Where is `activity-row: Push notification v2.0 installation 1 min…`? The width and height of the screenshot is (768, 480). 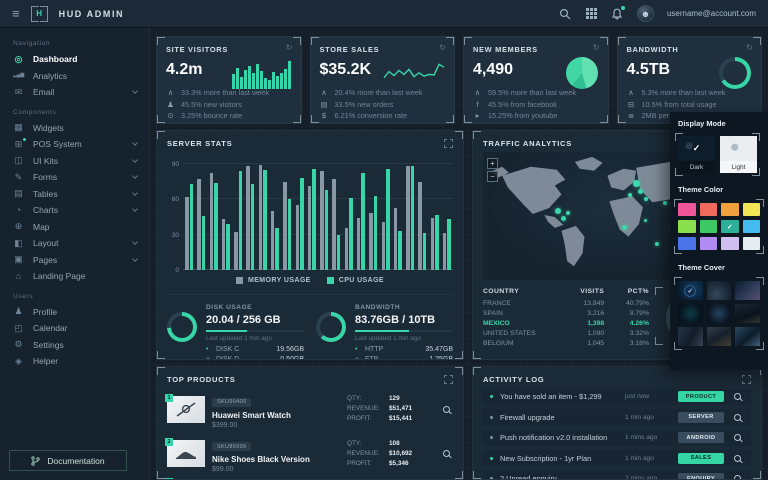 activity-row: Push notification v2.0 installation 1 min… is located at coordinates (617, 437).